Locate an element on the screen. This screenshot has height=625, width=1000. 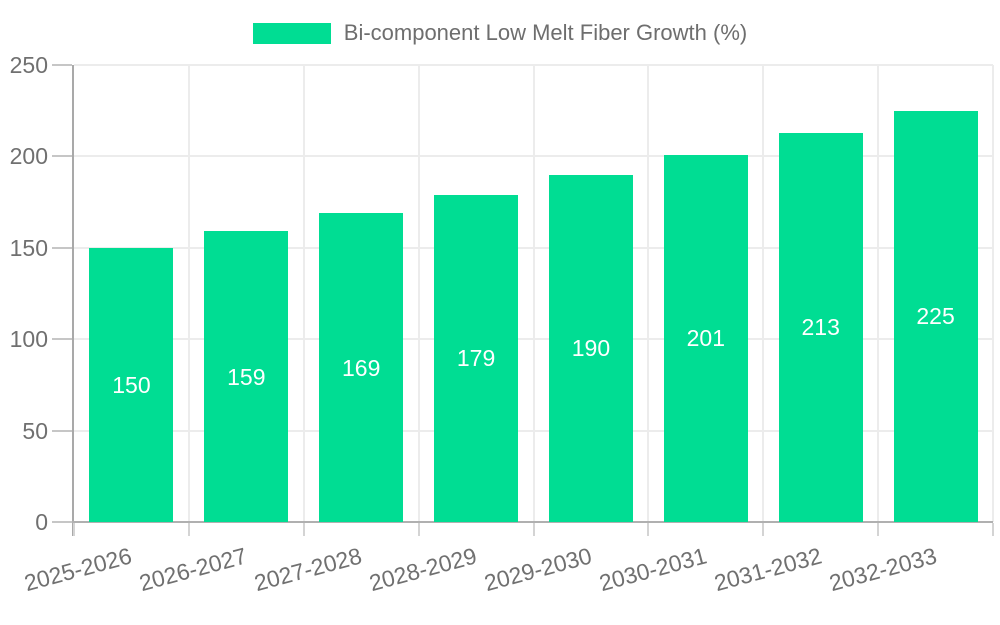
y-tick-label: 150 is located at coordinates (28, 247).